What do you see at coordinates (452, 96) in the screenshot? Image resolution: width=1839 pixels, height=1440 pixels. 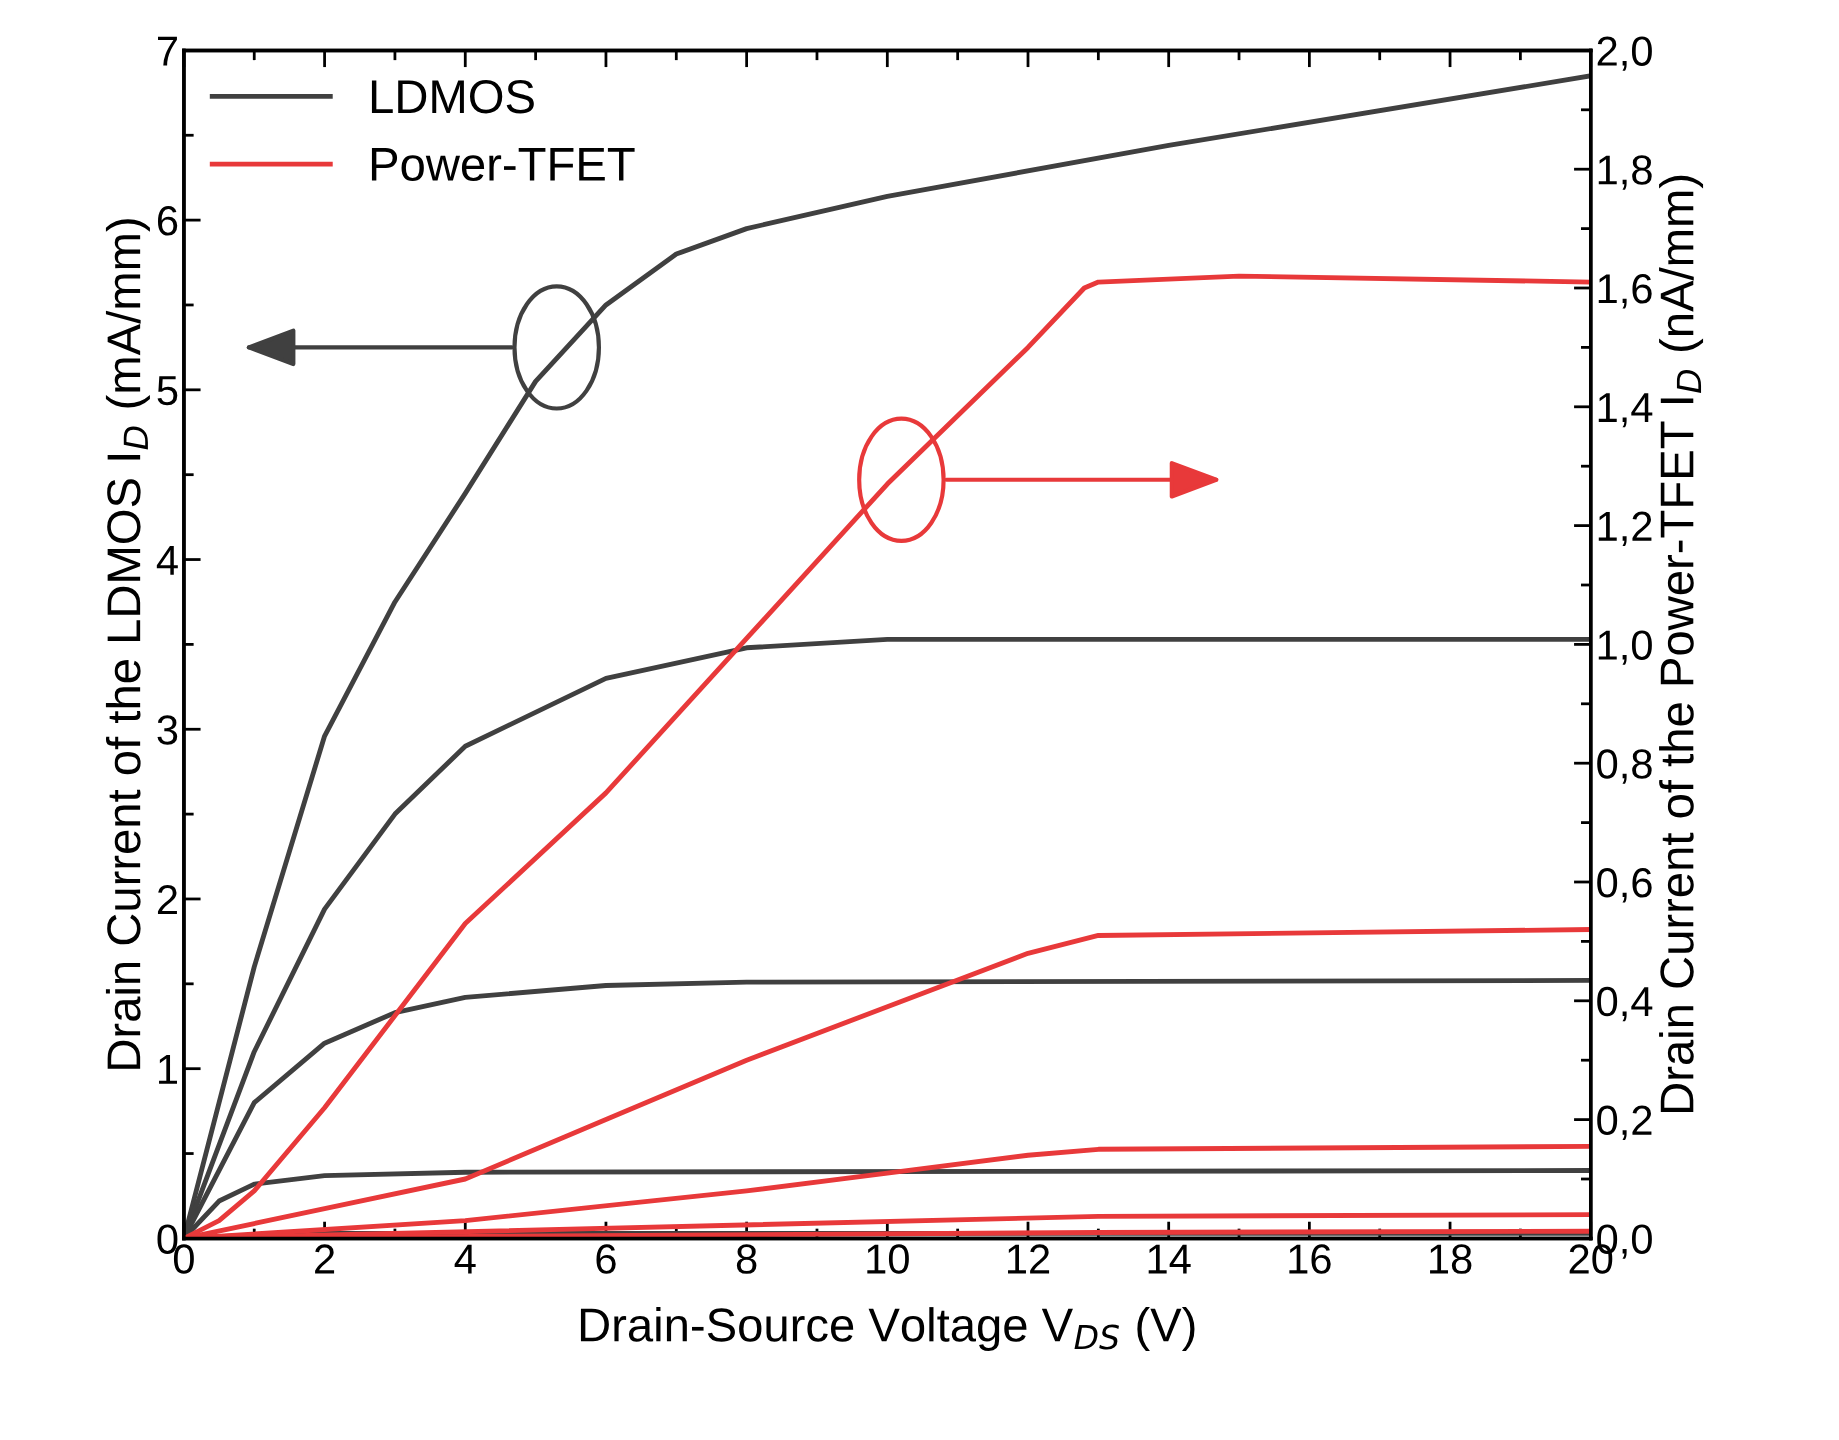 I see `legend-label: LDMOS` at bounding box center [452, 96].